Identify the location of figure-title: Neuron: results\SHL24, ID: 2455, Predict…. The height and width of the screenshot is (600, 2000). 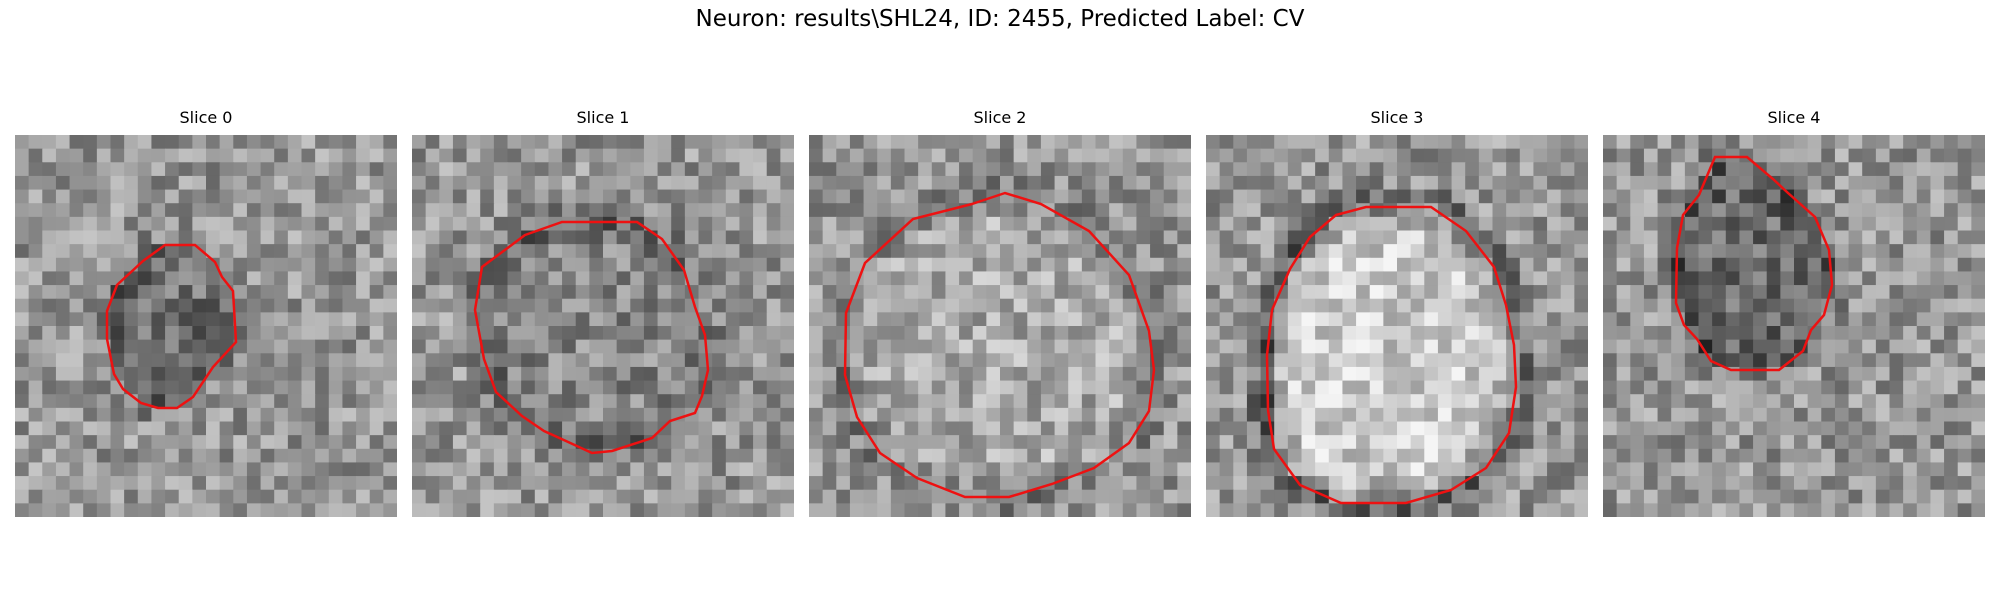
(1000, 19).